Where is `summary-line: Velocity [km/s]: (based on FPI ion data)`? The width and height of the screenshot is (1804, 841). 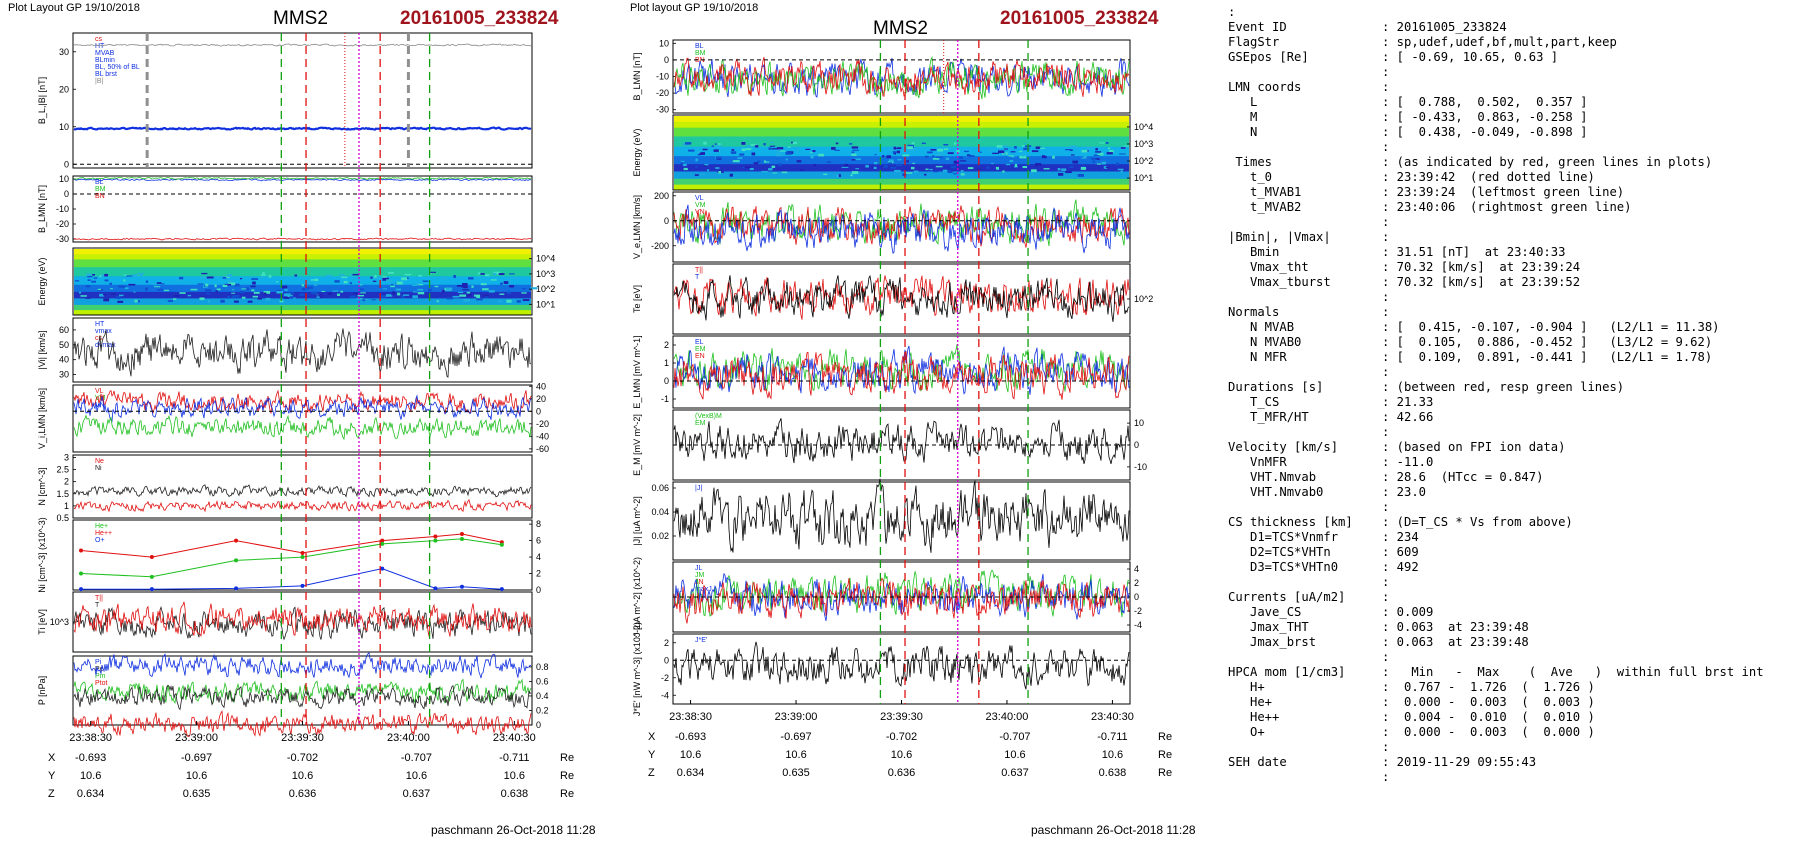 summary-line: Velocity [km/s]: (based on FPI ion data) is located at coordinates (1513, 447).